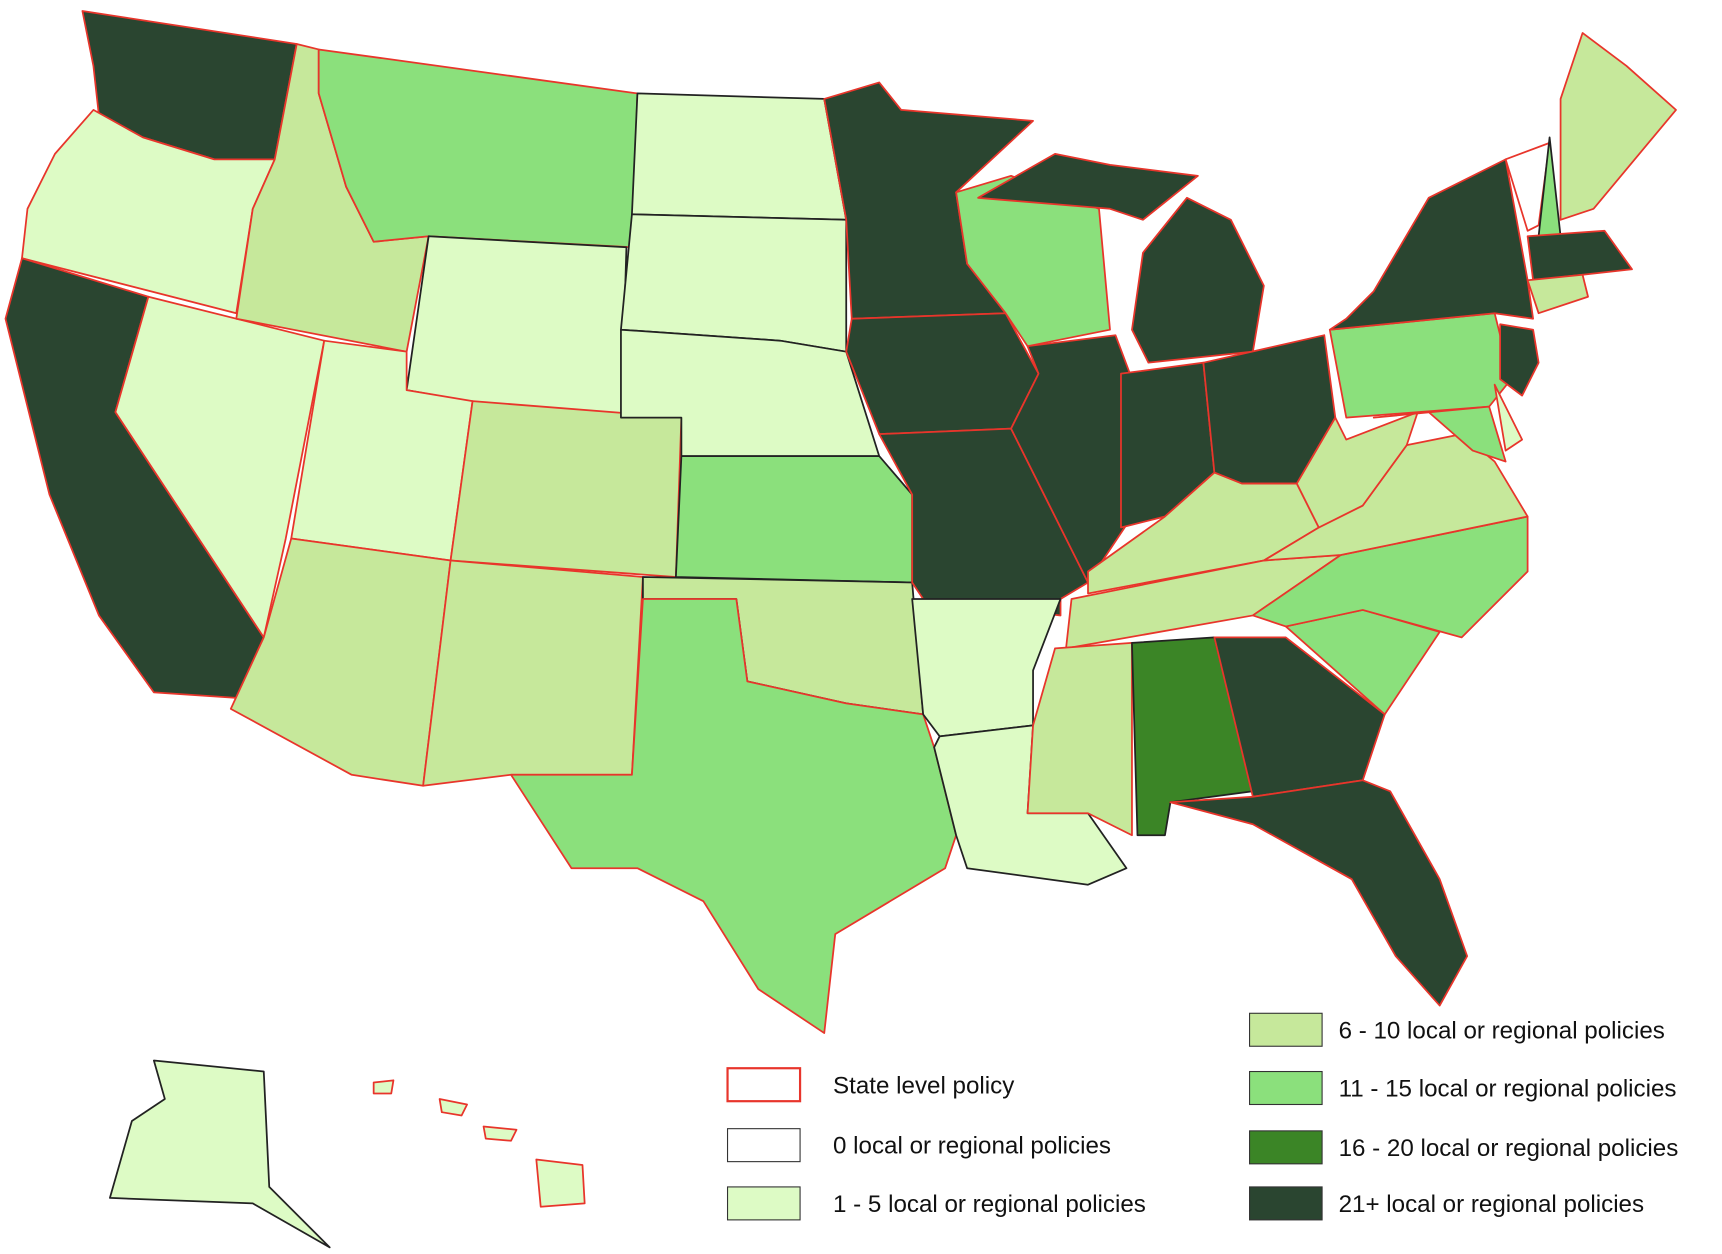  I want to click on legend-label: 11 - 15 local or regional policies, so click(1508, 1089).